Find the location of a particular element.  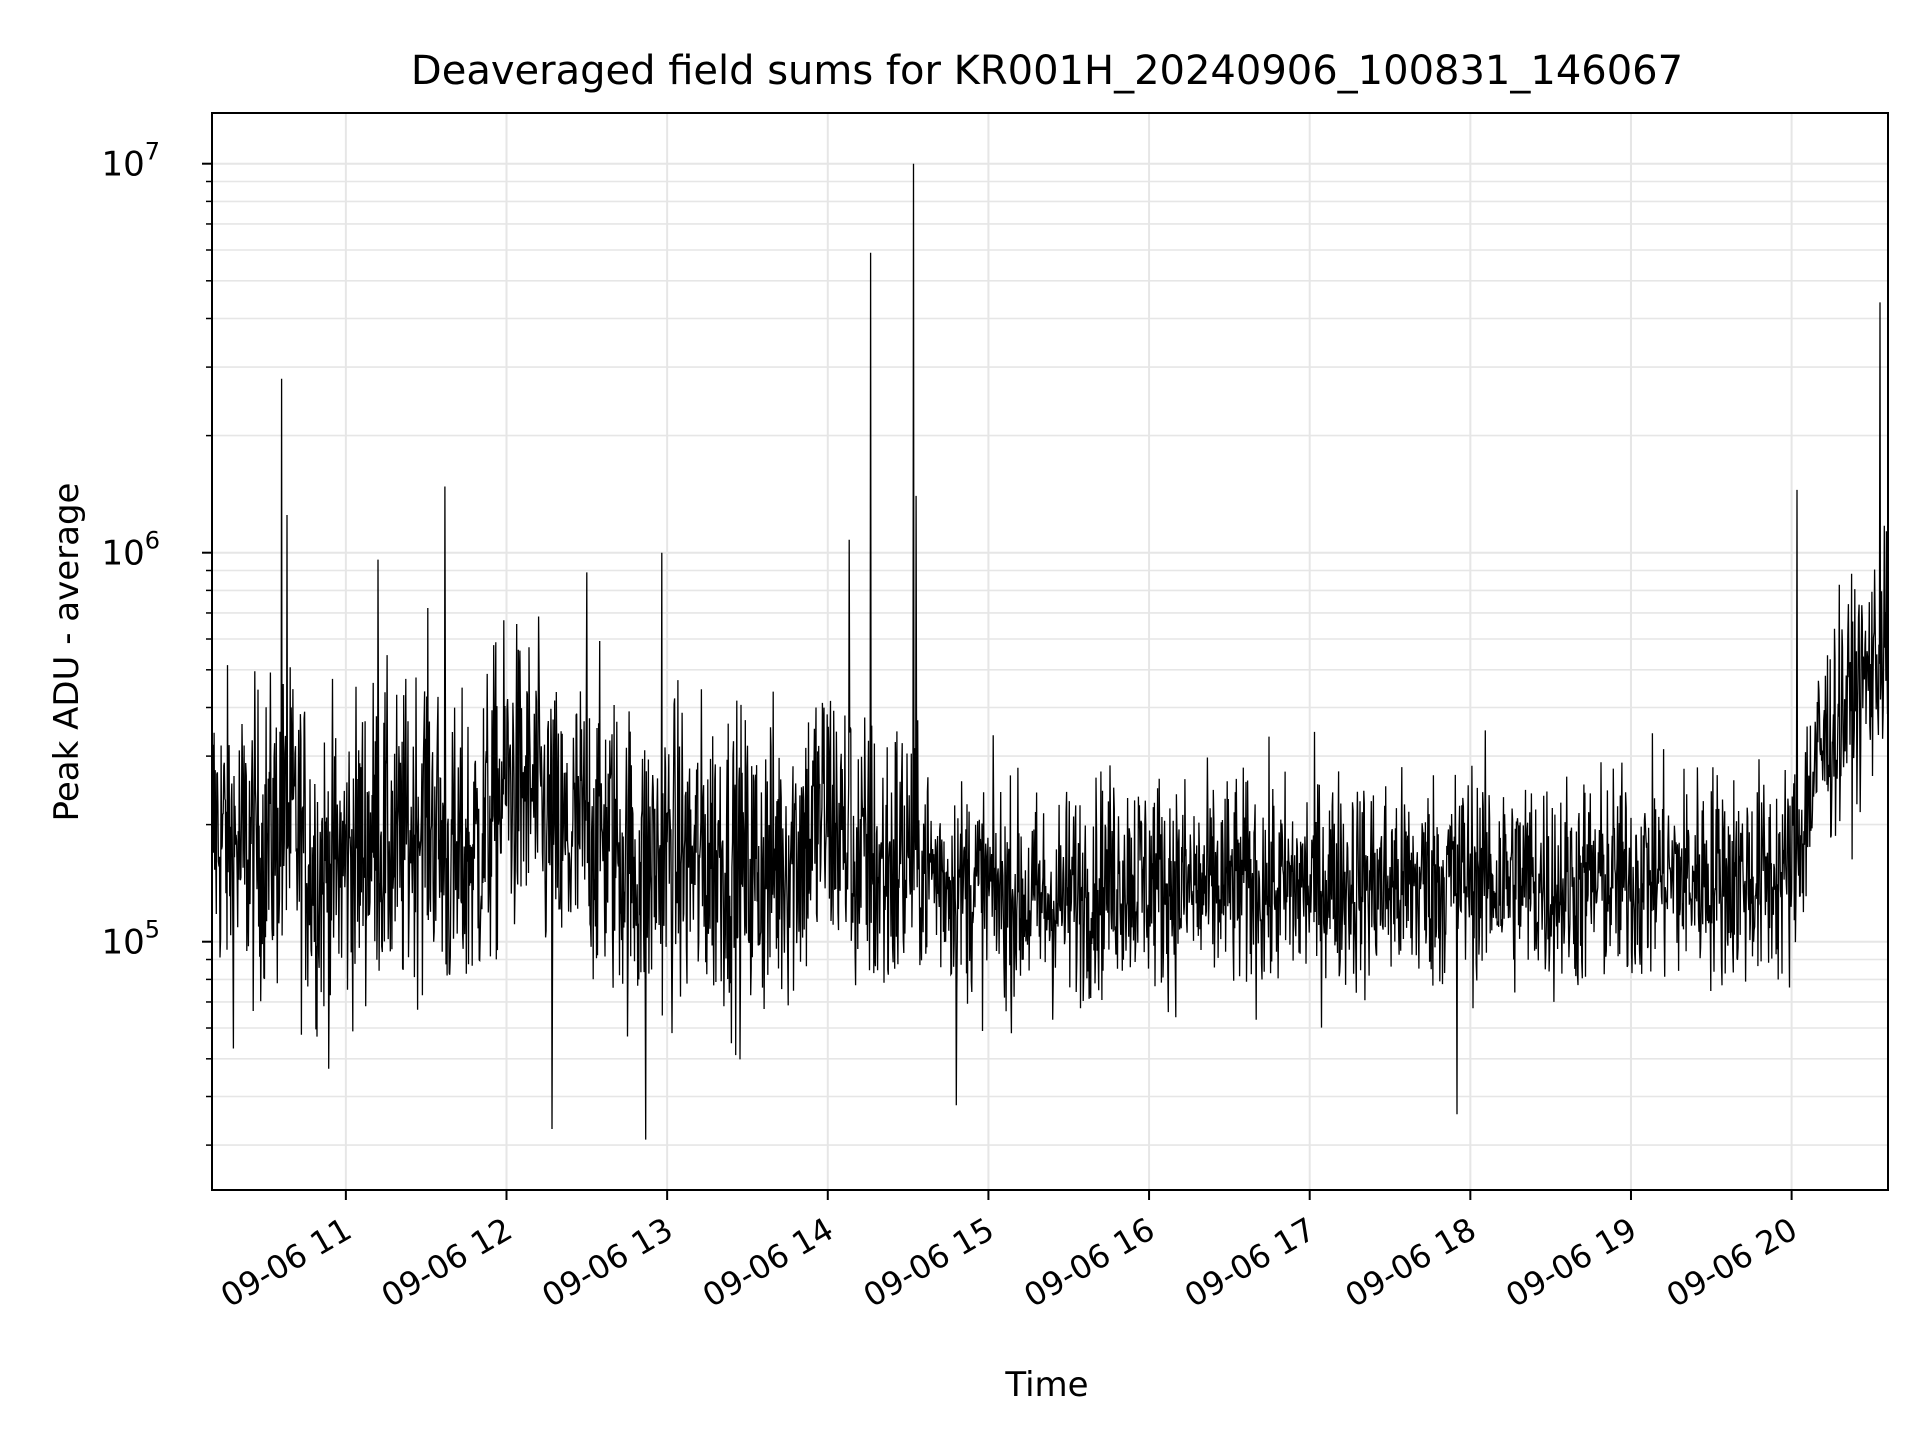

y-axis-label: Peak ADU - average is located at coordinates (67, 652).